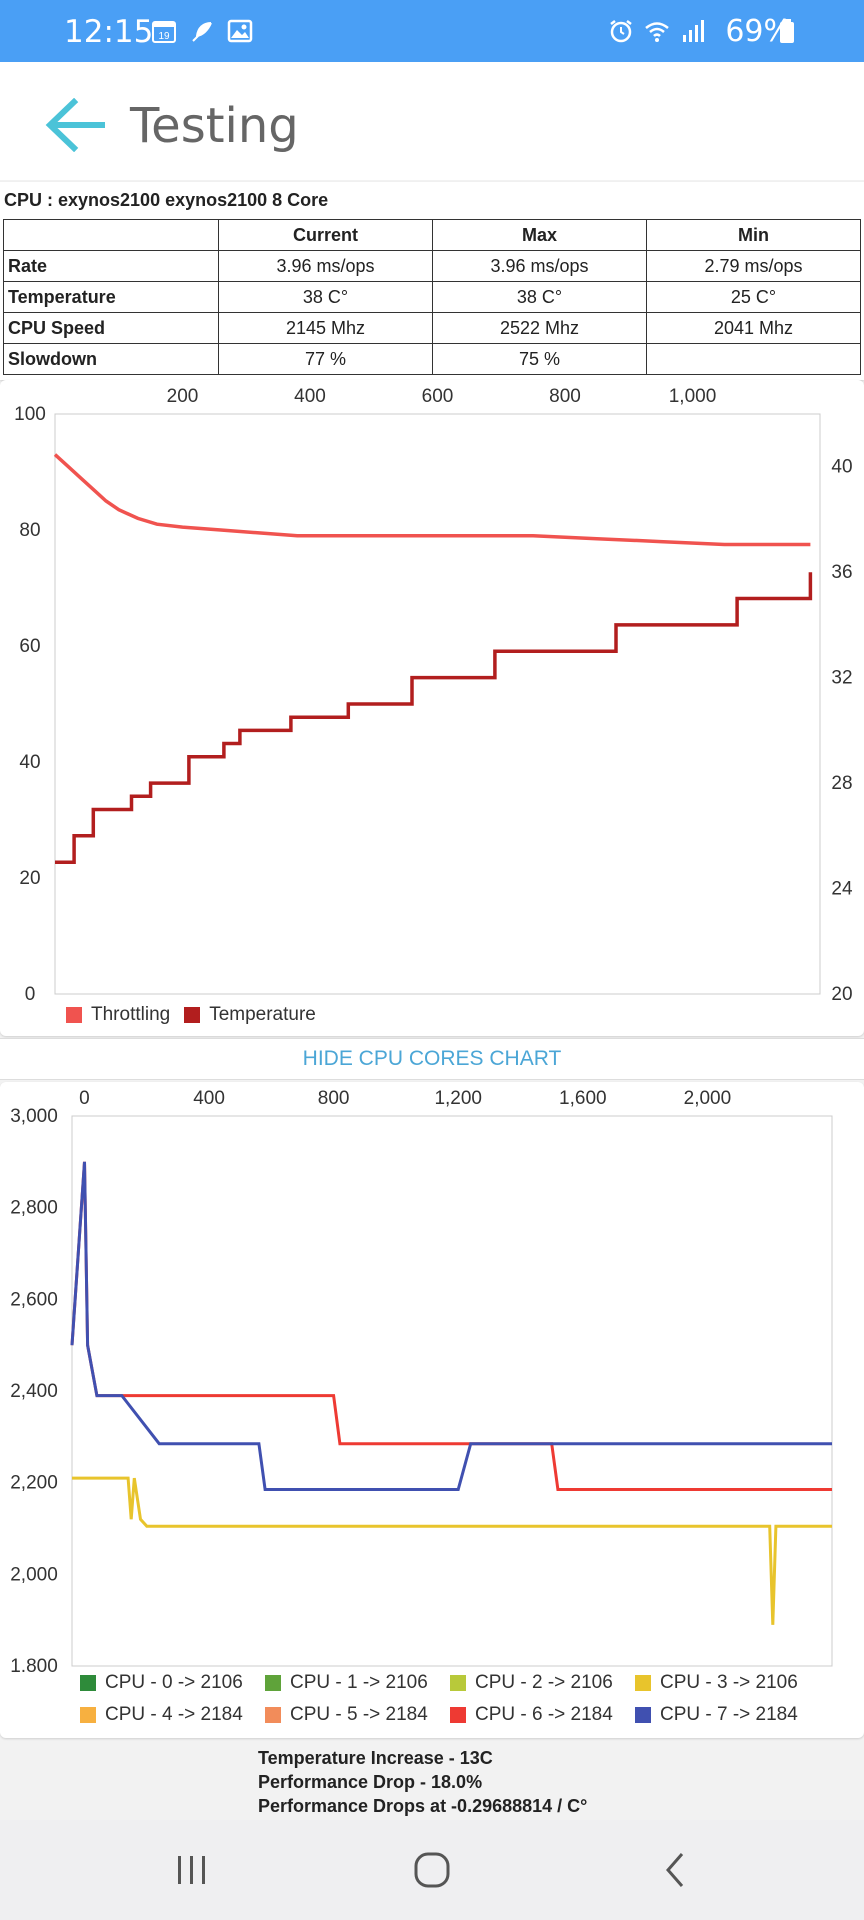 This screenshot has width=864, height=1920. What do you see at coordinates (423, 1806) in the screenshot?
I see `performance-drops-rate: Performance Drops at -0.29688814 / C°` at bounding box center [423, 1806].